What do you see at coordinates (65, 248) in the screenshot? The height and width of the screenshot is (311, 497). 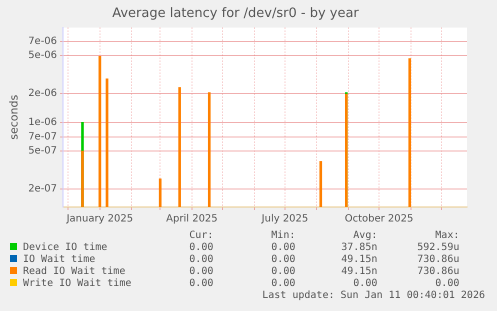 I see `legend-label: Device IO time` at bounding box center [65, 248].